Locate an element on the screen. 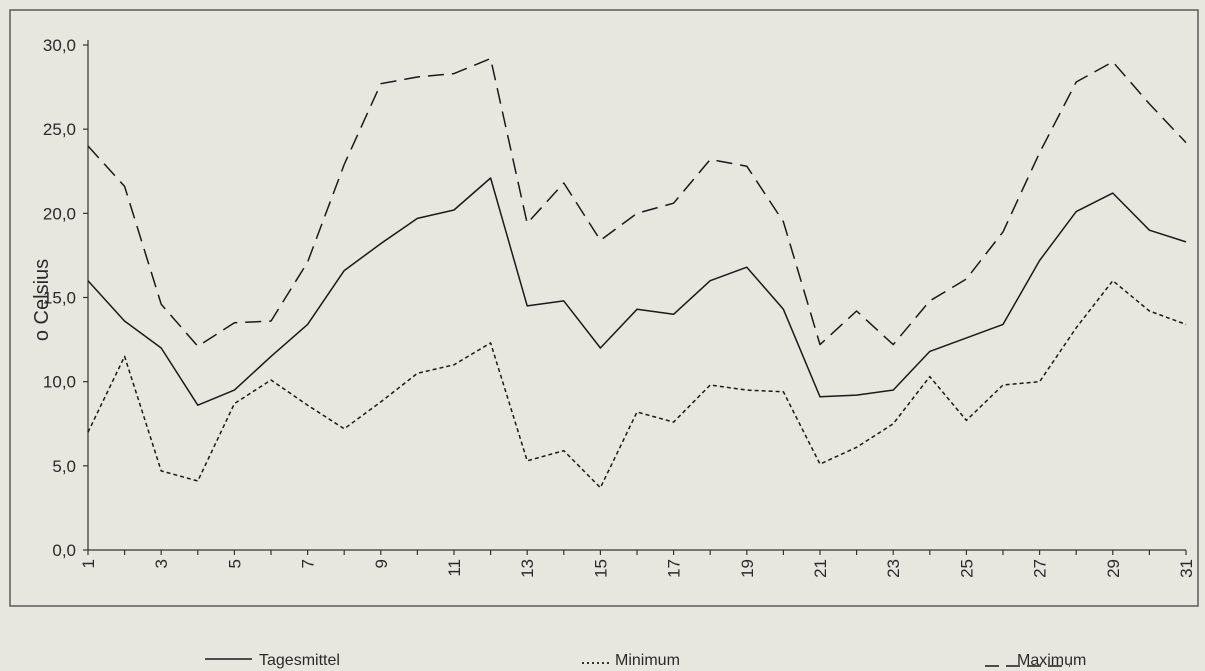 Image resolution: width=1205 pixels, height=671 pixels. x-tick-label: 27 is located at coordinates (1040, 568).